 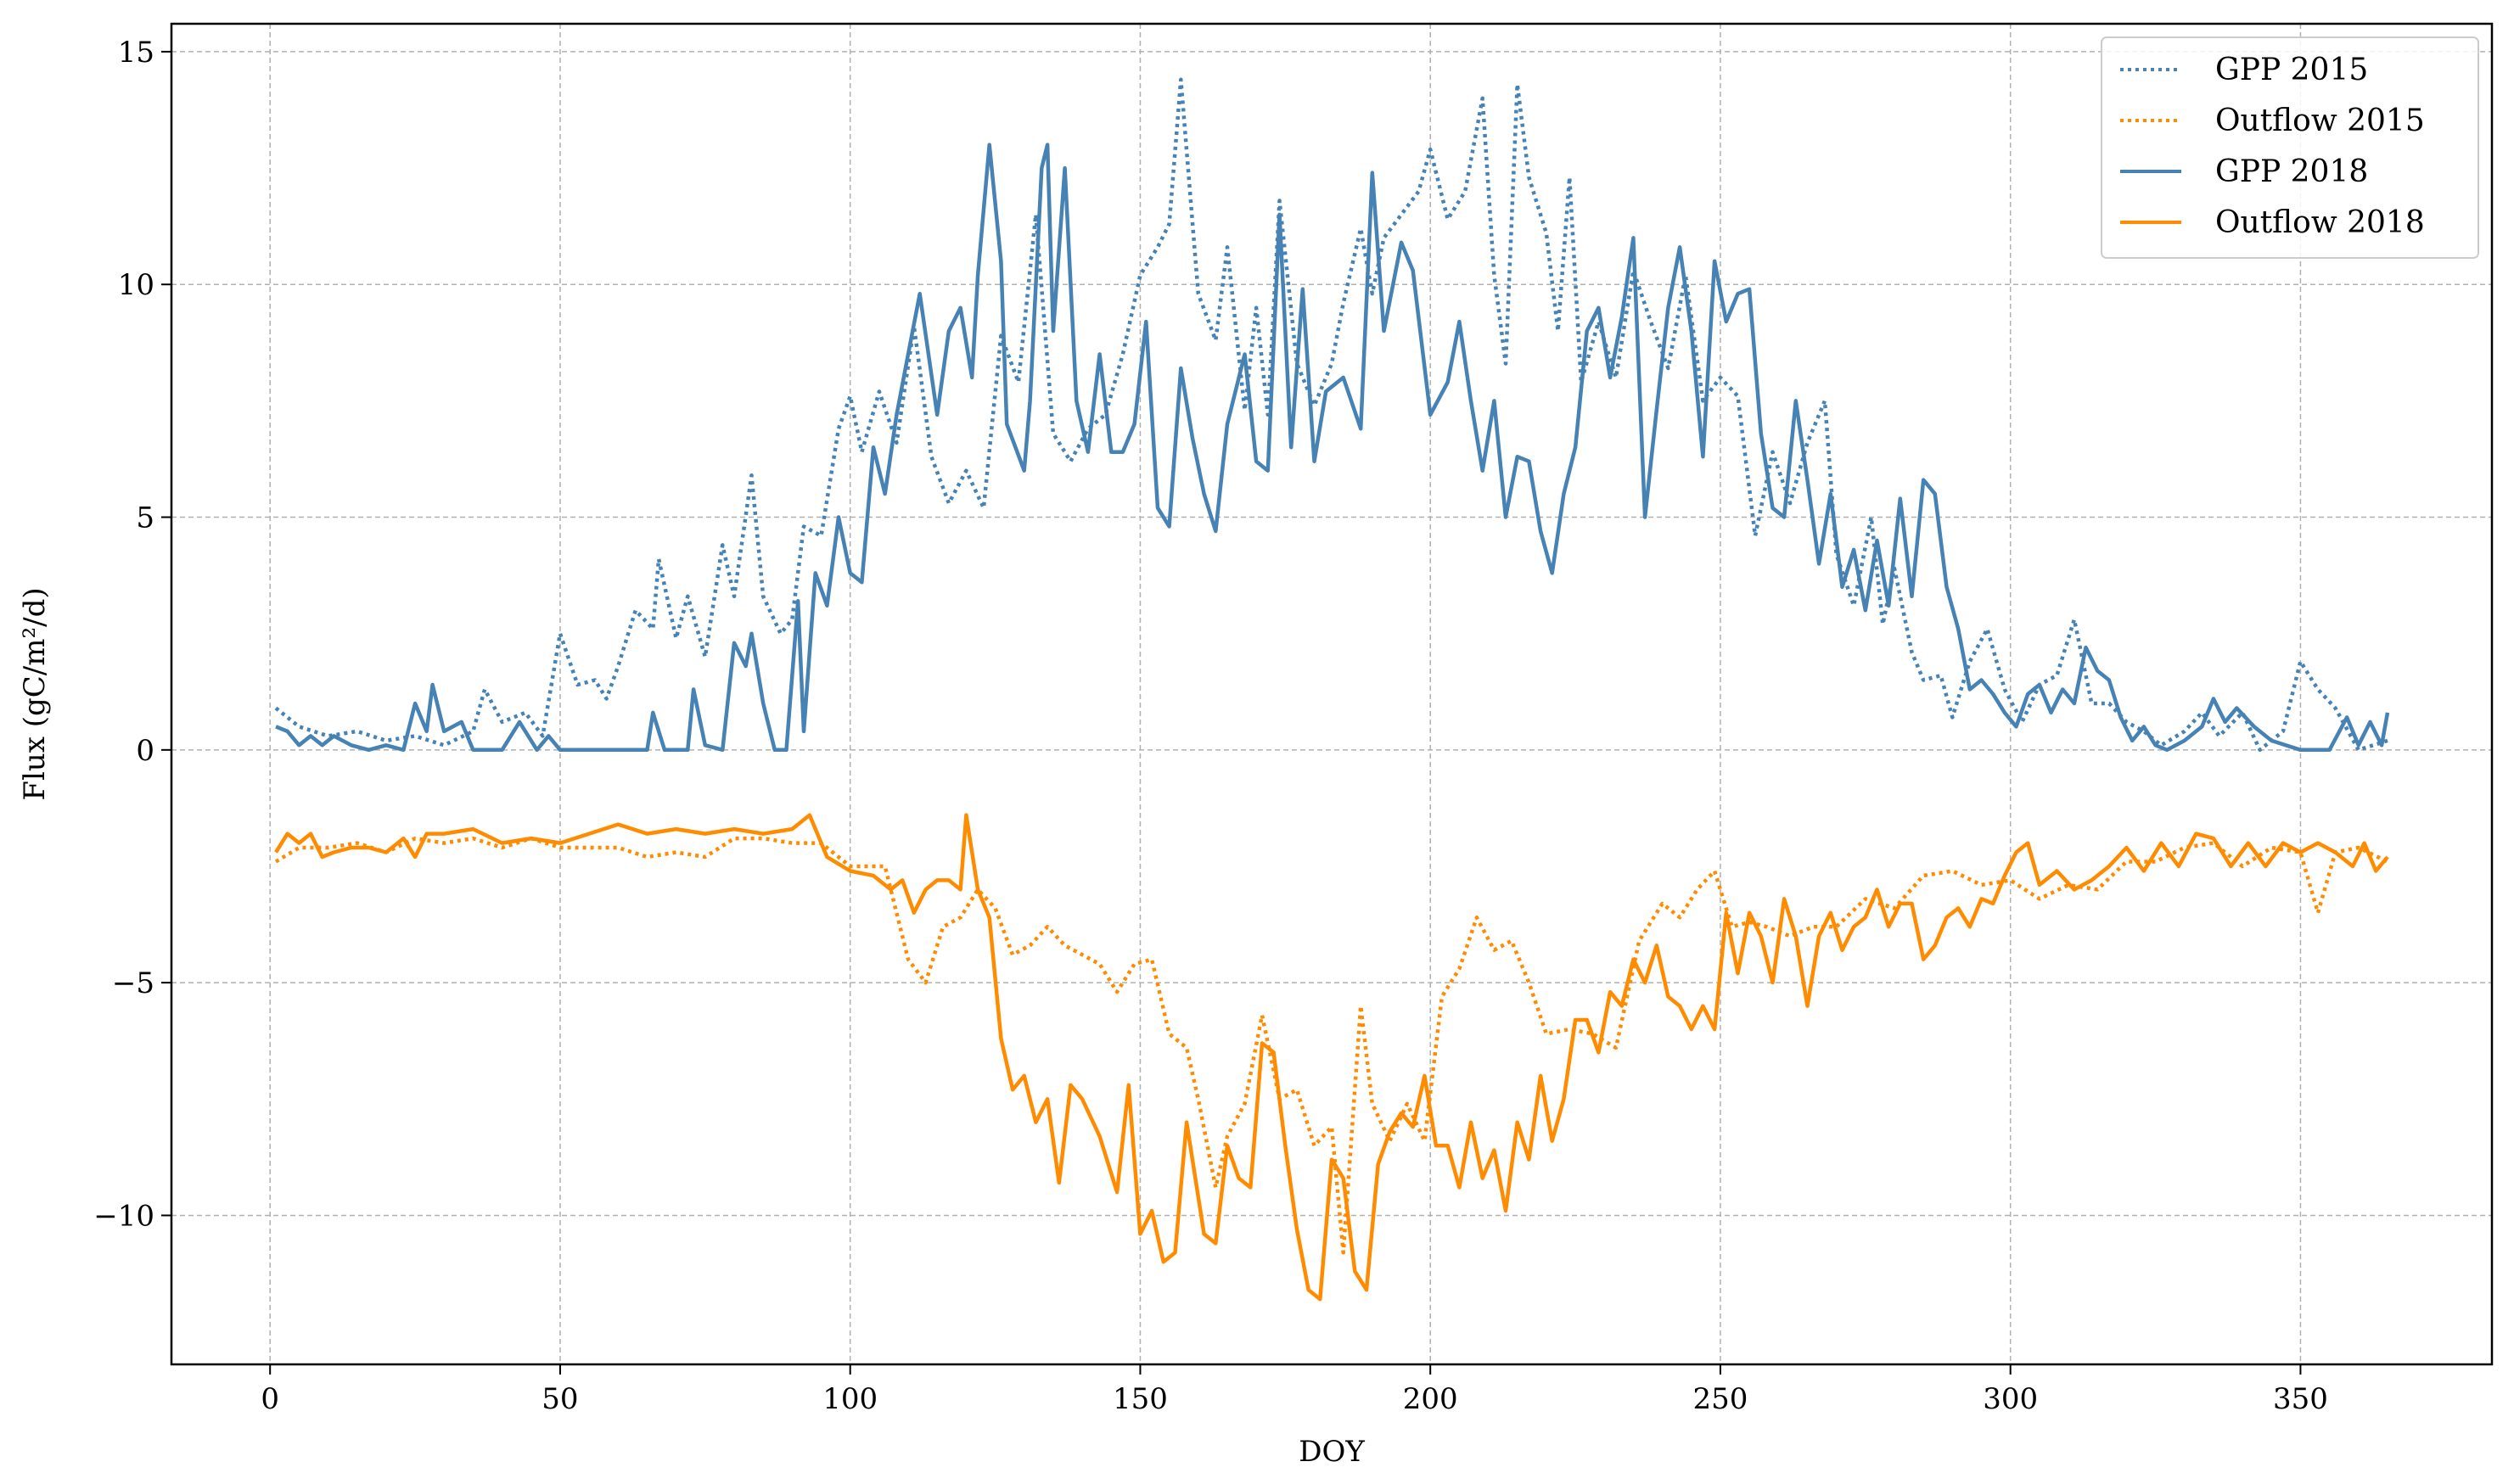 What do you see at coordinates (35, 694) in the screenshot?
I see `y-axis-label: Flux (gC/m²/d)` at bounding box center [35, 694].